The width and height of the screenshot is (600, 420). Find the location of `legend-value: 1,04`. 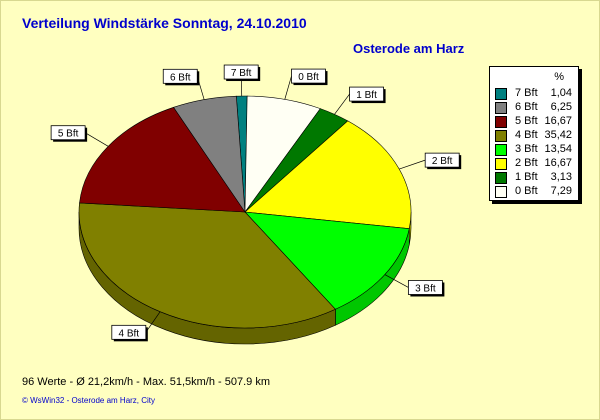

legend-value: 1,04 is located at coordinates (561, 93).